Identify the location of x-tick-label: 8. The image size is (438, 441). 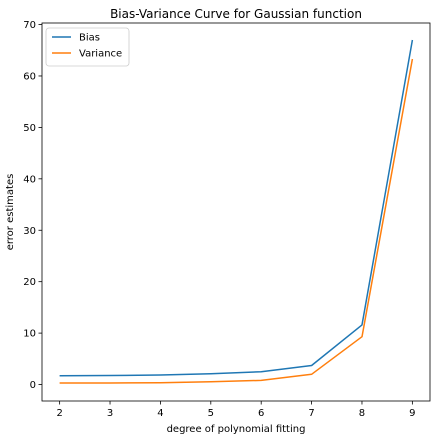
(362, 413).